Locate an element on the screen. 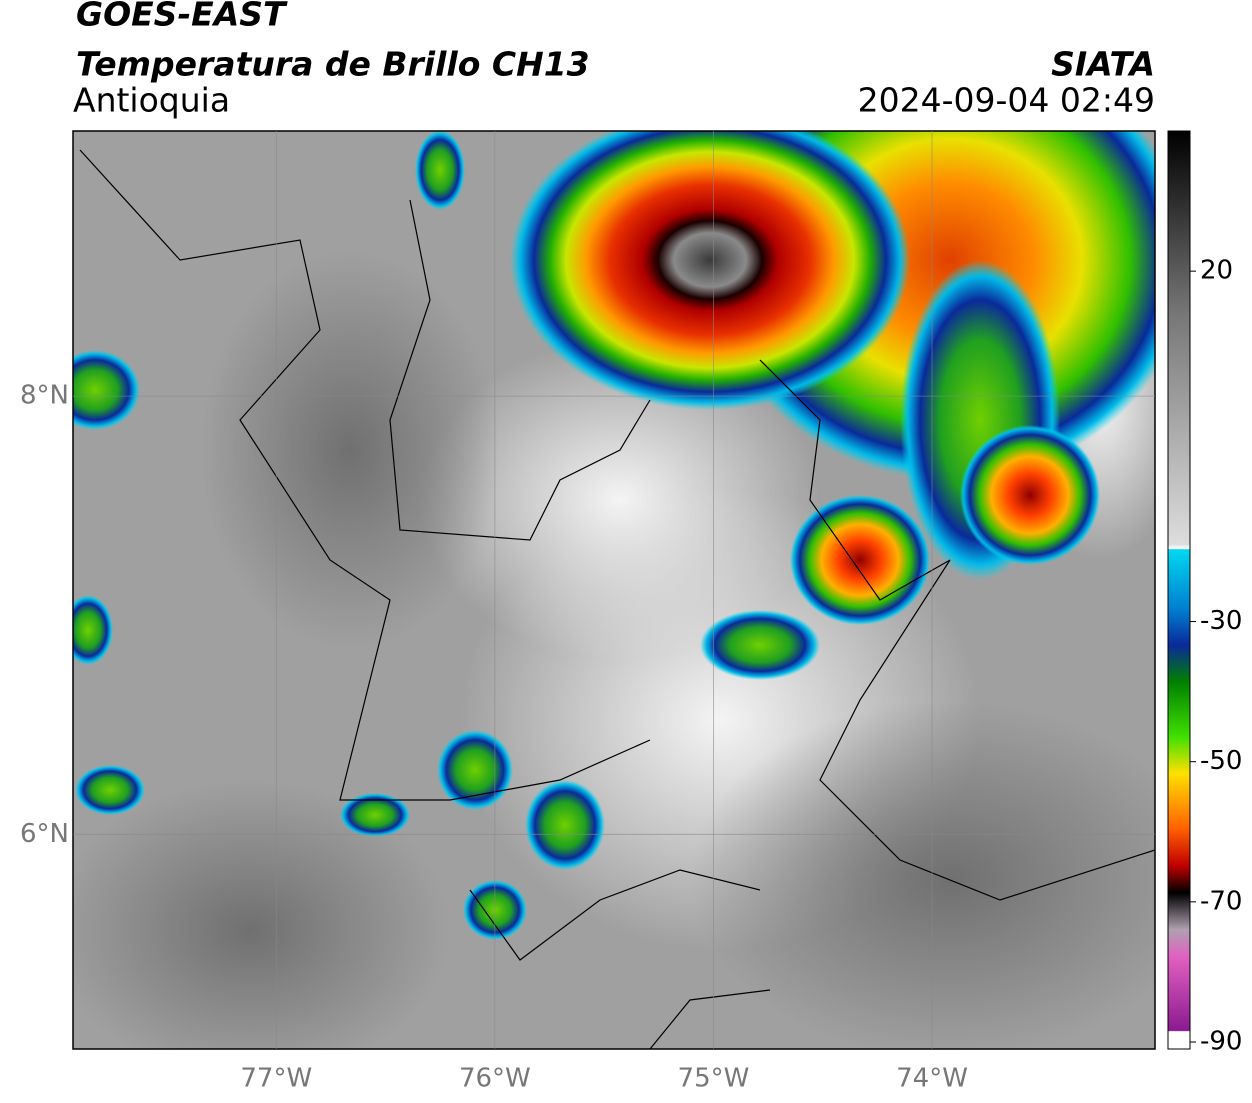  colorbar-tick-label: -30 is located at coordinates (1221, 621).